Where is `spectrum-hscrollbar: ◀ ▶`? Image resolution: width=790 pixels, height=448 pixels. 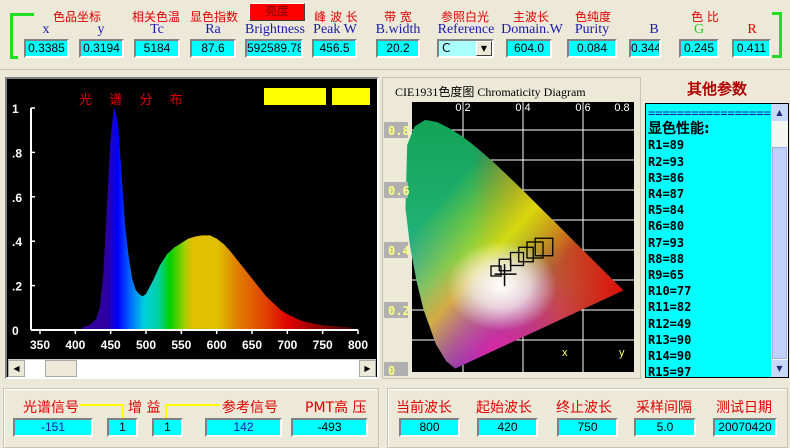 spectrum-hscrollbar: ◀ ▶ is located at coordinates (192, 368).